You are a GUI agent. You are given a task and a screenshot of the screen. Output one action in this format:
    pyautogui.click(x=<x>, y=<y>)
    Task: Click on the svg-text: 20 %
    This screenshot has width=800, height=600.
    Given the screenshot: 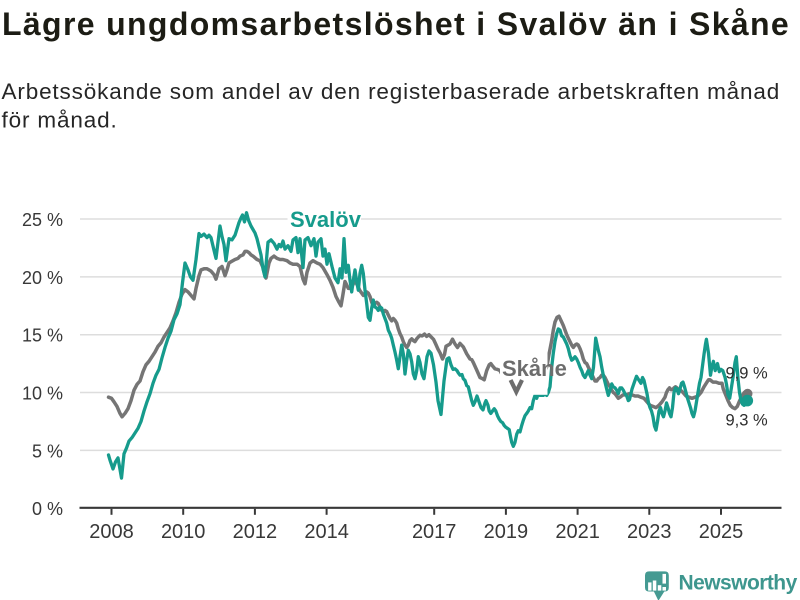 What is the action you would take?
    pyautogui.click(x=42, y=278)
    